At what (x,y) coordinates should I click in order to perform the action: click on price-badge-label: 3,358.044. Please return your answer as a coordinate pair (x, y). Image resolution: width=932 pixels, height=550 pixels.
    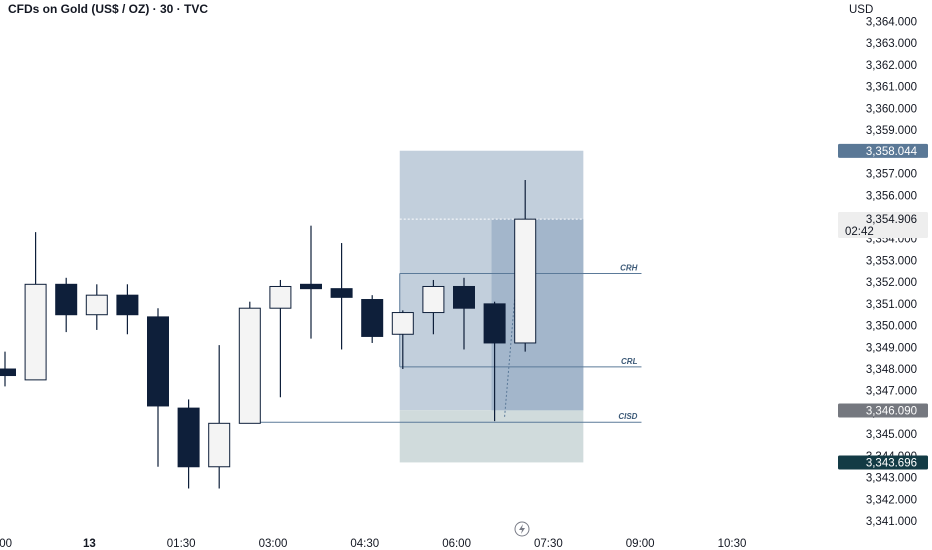
    Looking at the image, I should click on (892, 152).